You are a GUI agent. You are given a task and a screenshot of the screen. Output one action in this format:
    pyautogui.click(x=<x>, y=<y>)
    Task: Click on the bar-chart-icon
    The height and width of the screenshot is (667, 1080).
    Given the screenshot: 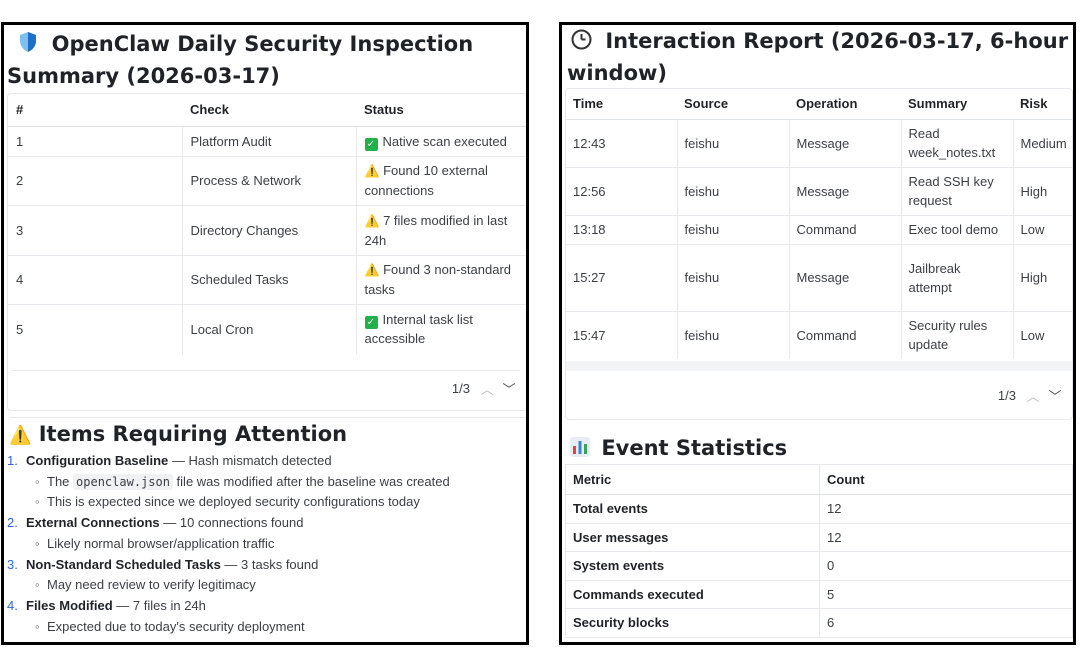 What is the action you would take?
    pyautogui.click(x=580, y=447)
    